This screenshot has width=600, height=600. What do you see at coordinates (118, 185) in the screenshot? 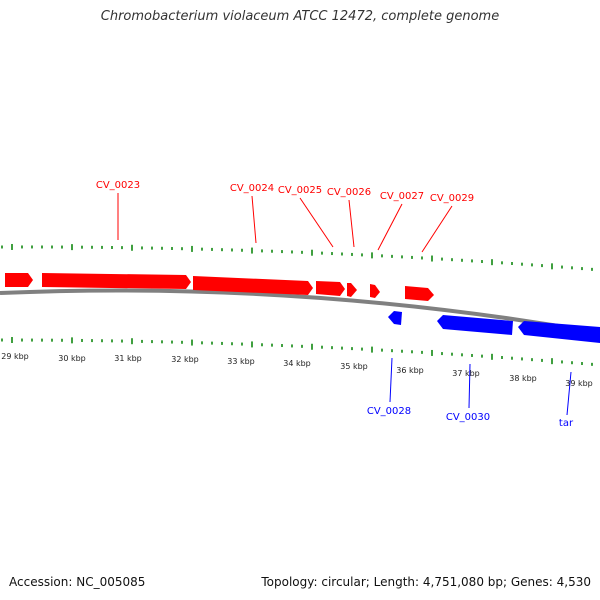
I see `gene-label: CV_0023` at bounding box center [118, 185].